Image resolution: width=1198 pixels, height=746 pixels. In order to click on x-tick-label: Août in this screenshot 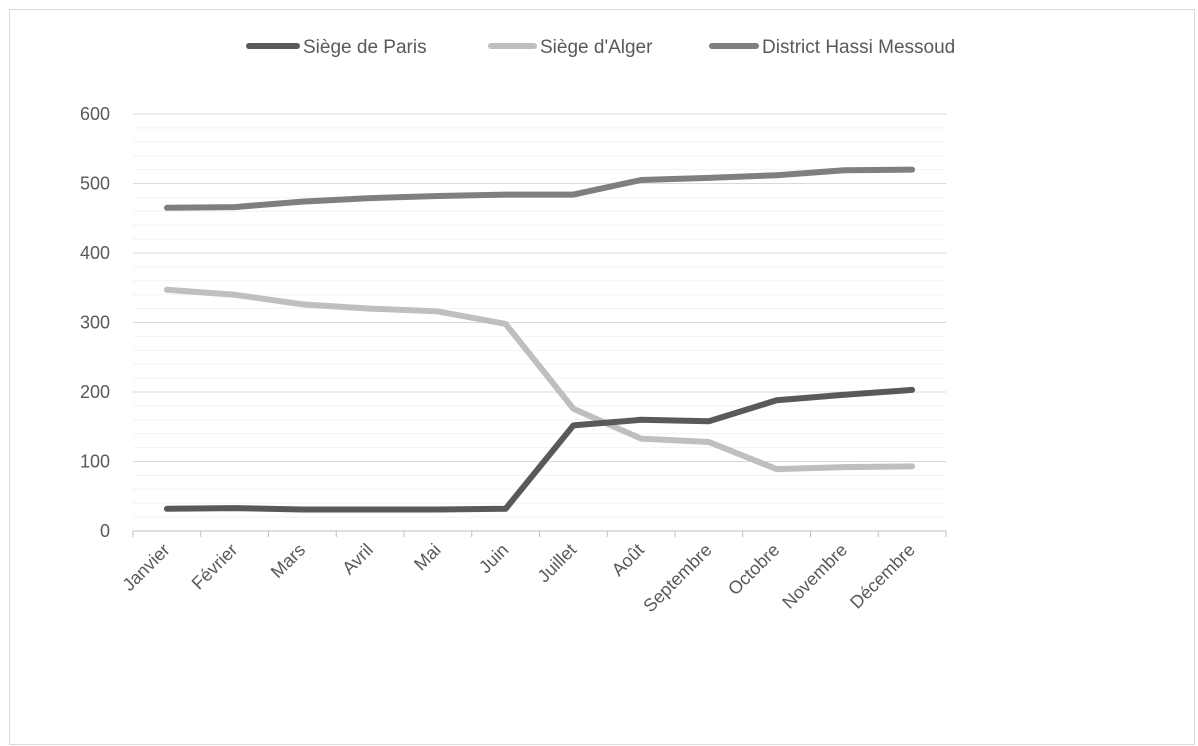, I will do `click(628, 560)`.